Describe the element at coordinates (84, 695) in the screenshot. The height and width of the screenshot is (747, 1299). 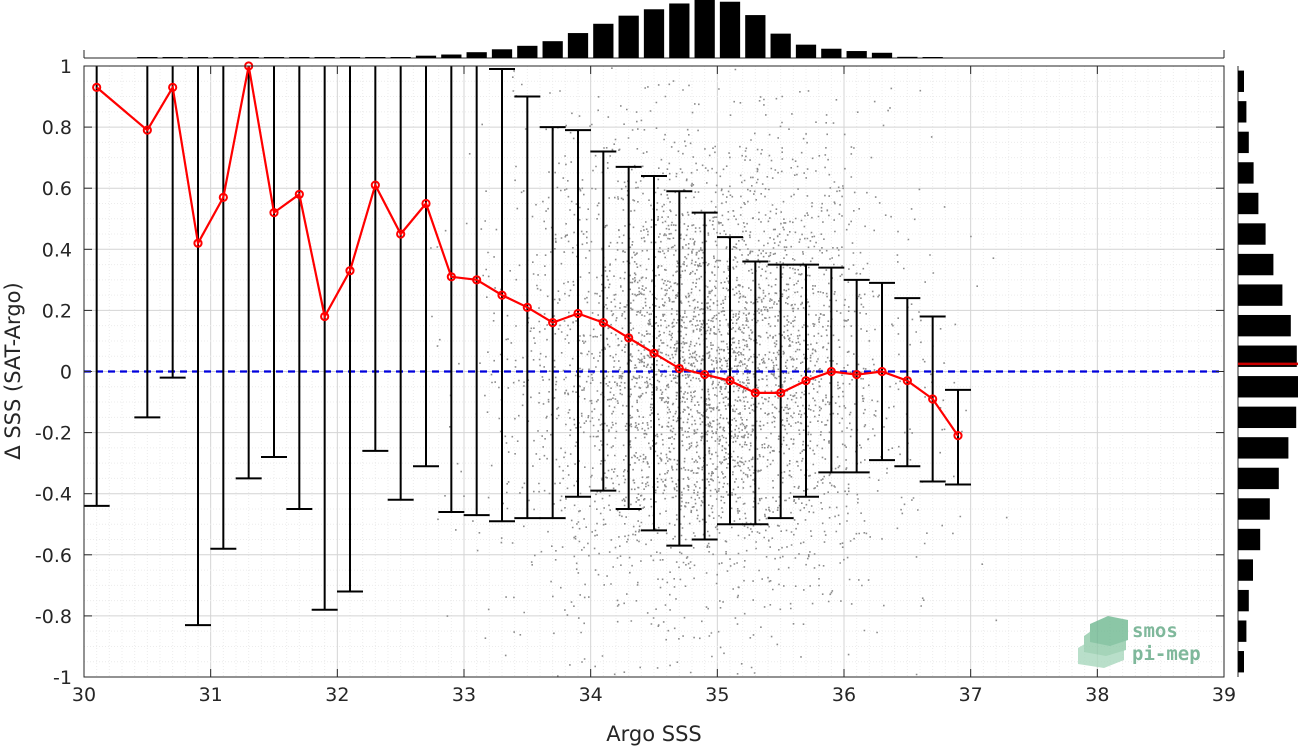
I see `x-tick-label: 30` at that location.